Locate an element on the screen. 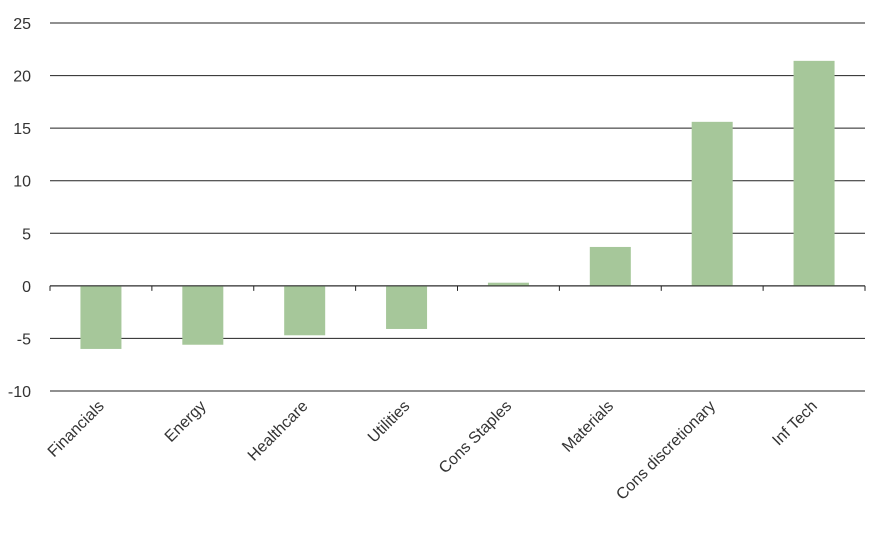 Image resolution: width=877 pixels, height=533 pixels. x-category-label: Financials is located at coordinates (76, 429).